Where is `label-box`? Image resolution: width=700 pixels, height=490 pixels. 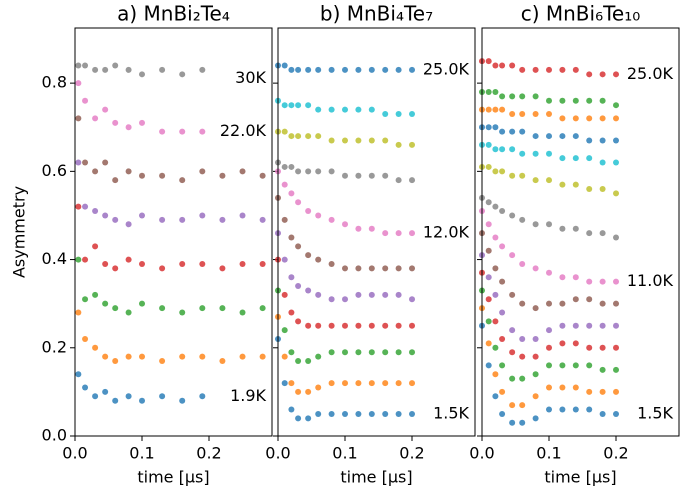
label-box is located at coordinates (444, 413).